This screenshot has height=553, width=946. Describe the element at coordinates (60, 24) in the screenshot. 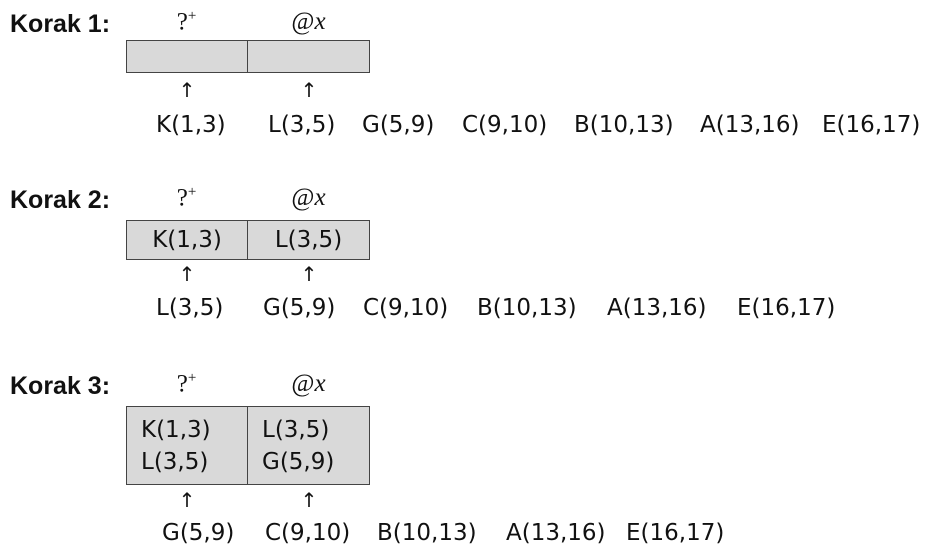

I see `step-label: Korak 1:` at that location.